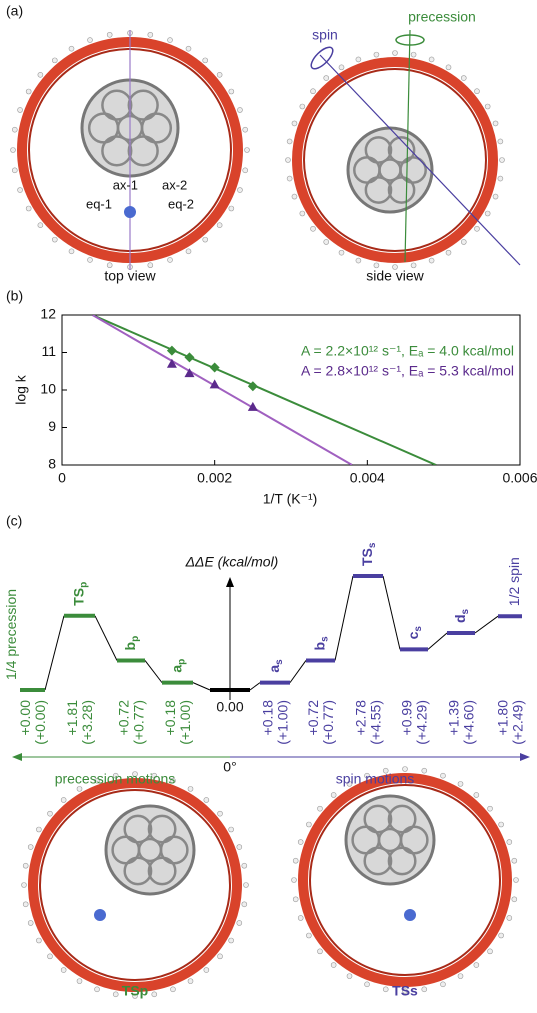  I want to click on value-label-paren: (+0.00), so click(40, 722).